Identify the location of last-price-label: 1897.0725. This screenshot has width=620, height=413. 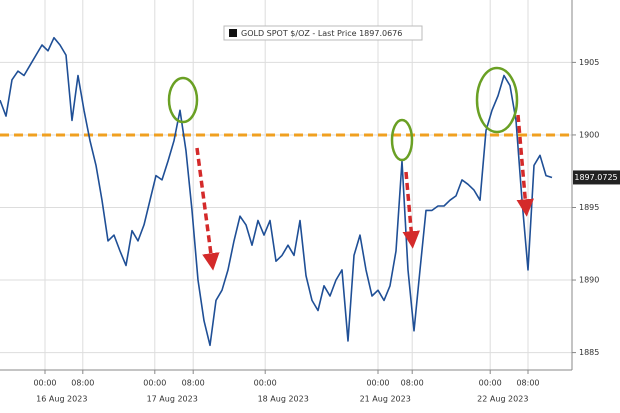
(595, 177).